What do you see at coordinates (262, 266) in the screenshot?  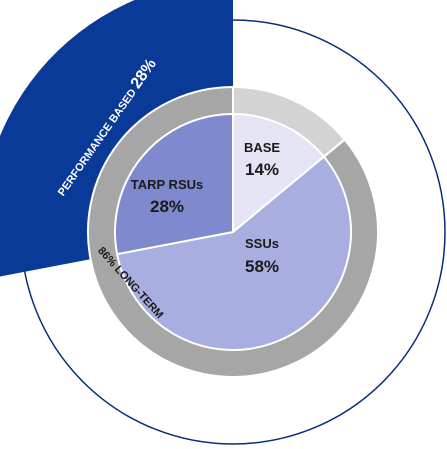 I see `slice-pct-ssus: 58%` at bounding box center [262, 266].